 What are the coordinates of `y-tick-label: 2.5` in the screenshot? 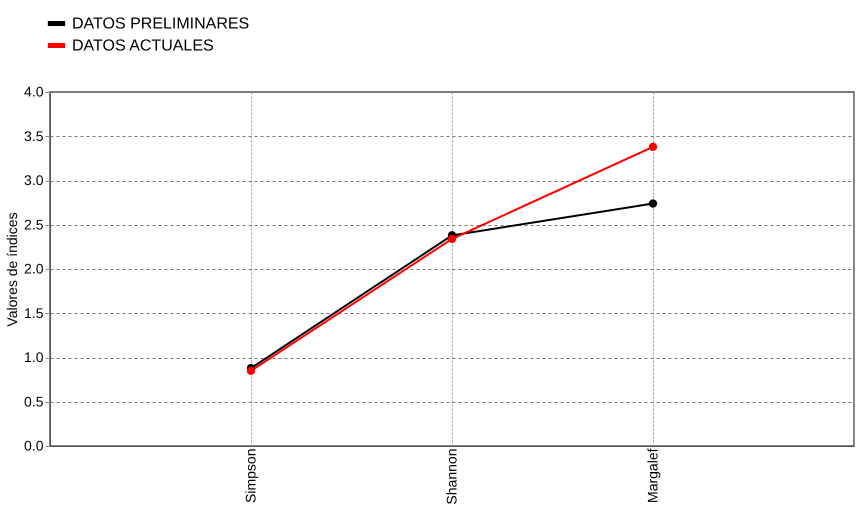 It's located at (34, 224).